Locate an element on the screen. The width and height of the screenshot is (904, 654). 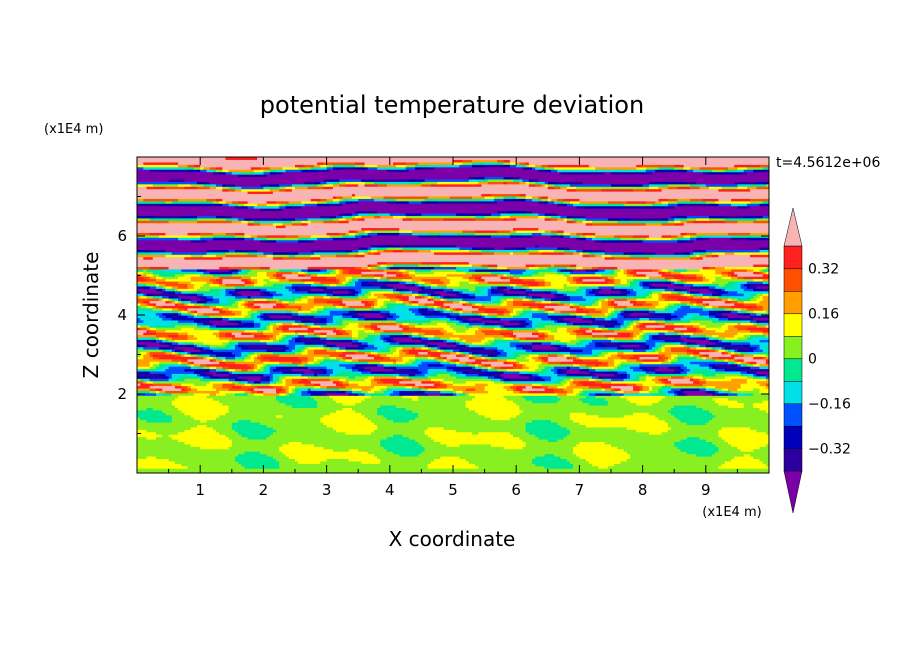
colorbar-band is located at coordinates (793, 257).